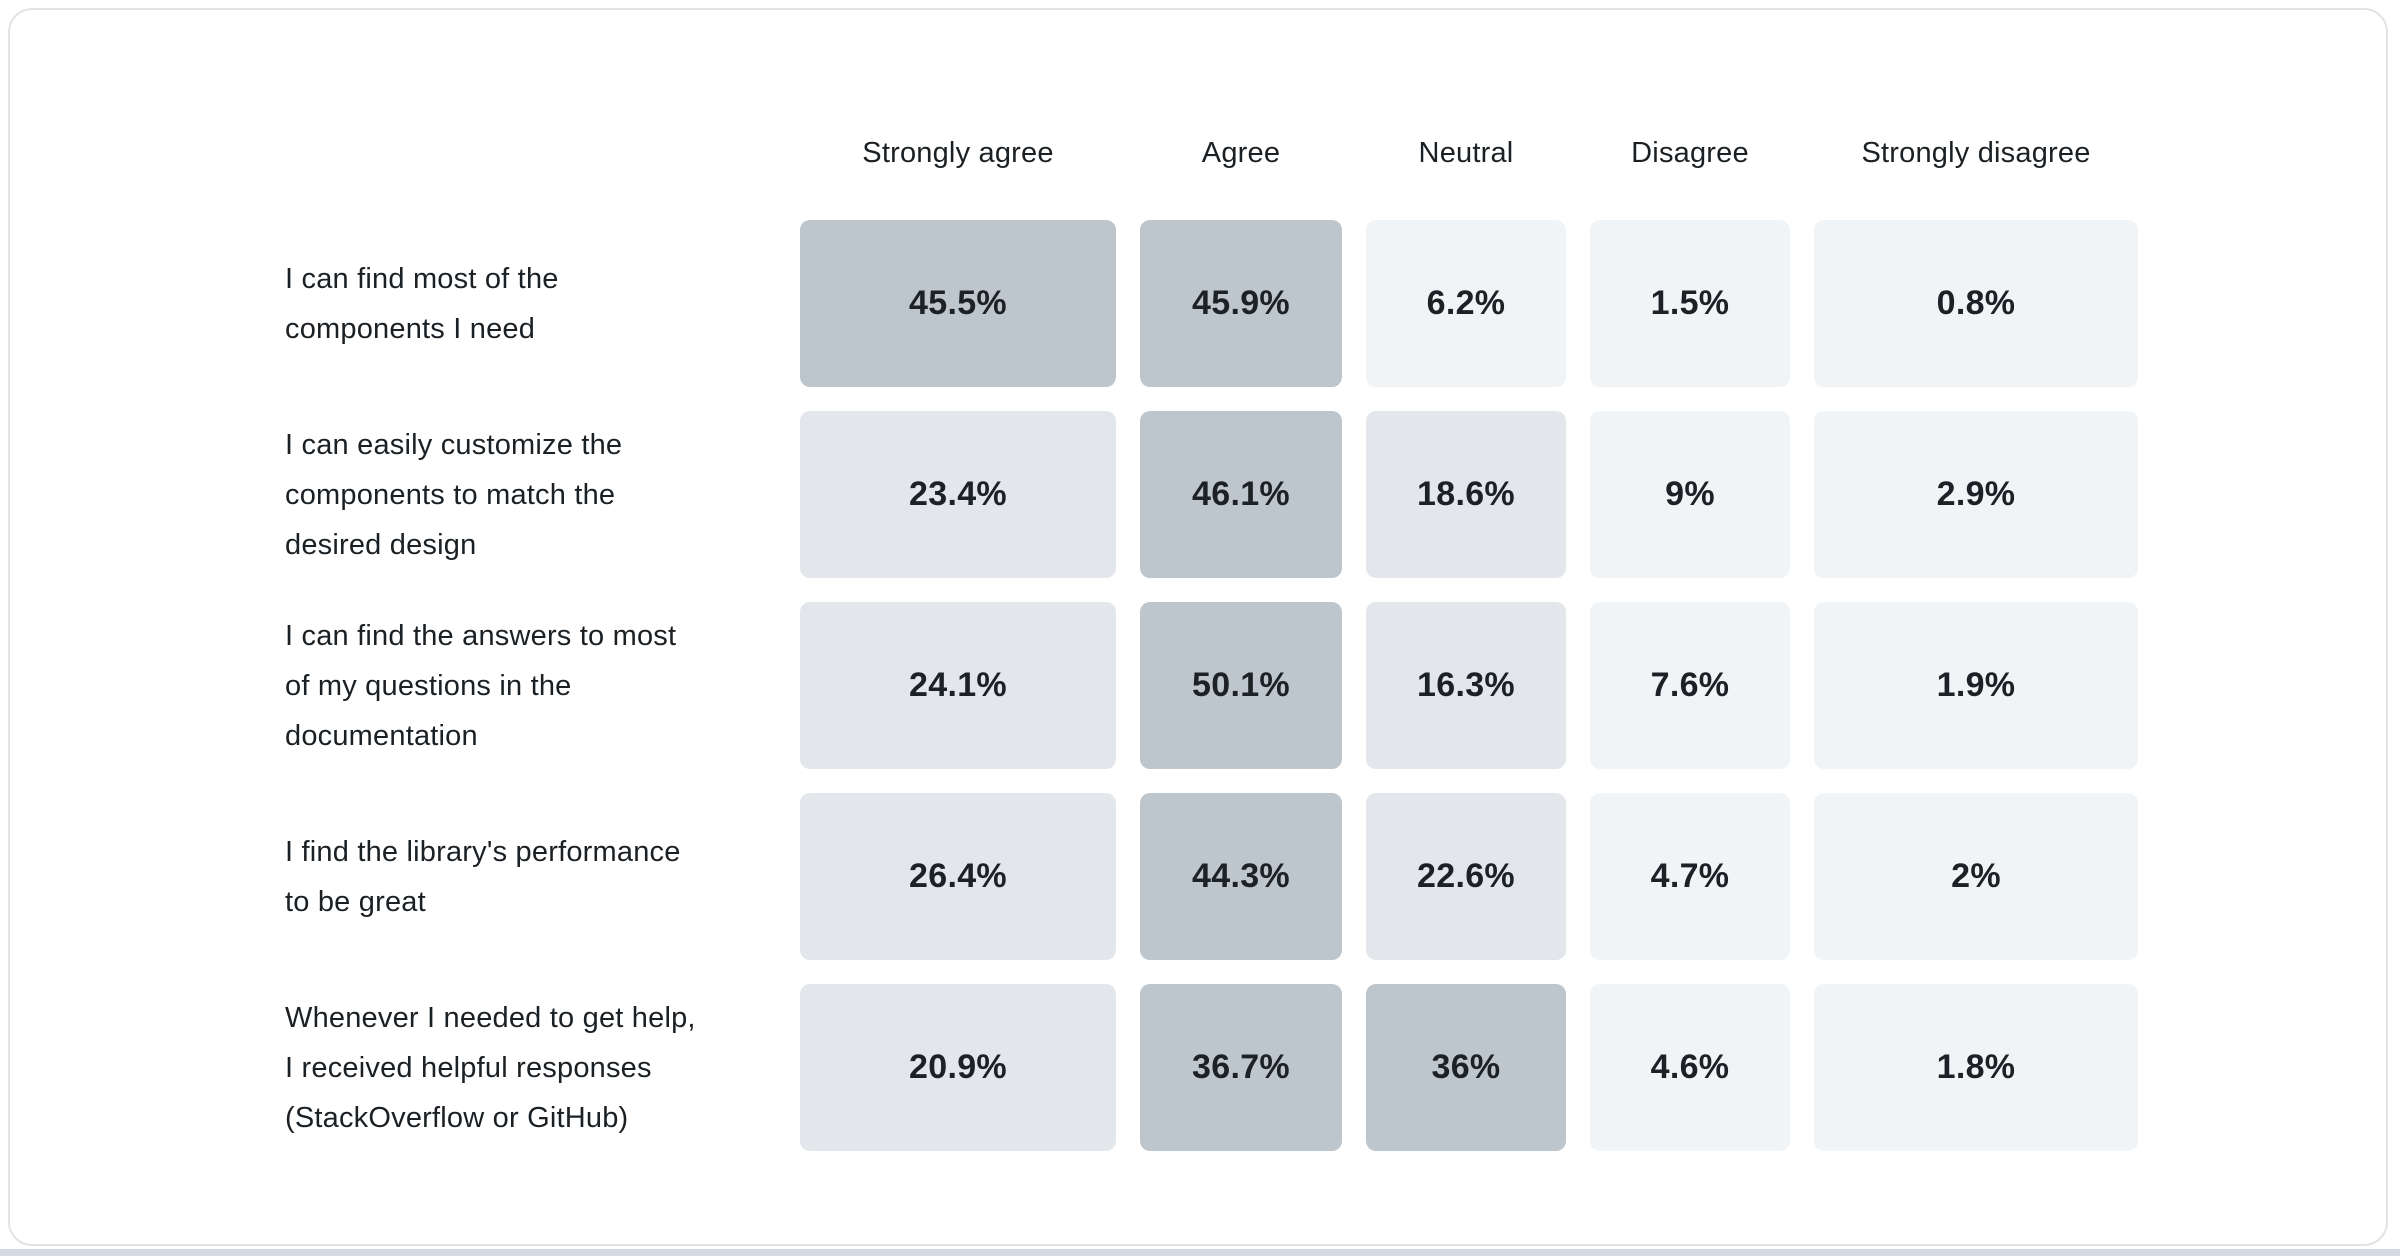 The width and height of the screenshot is (2400, 1256). What do you see at coordinates (1976, 303) in the screenshot?
I see `heatmap-cell: 0.8%` at bounding box center [1976, 303].